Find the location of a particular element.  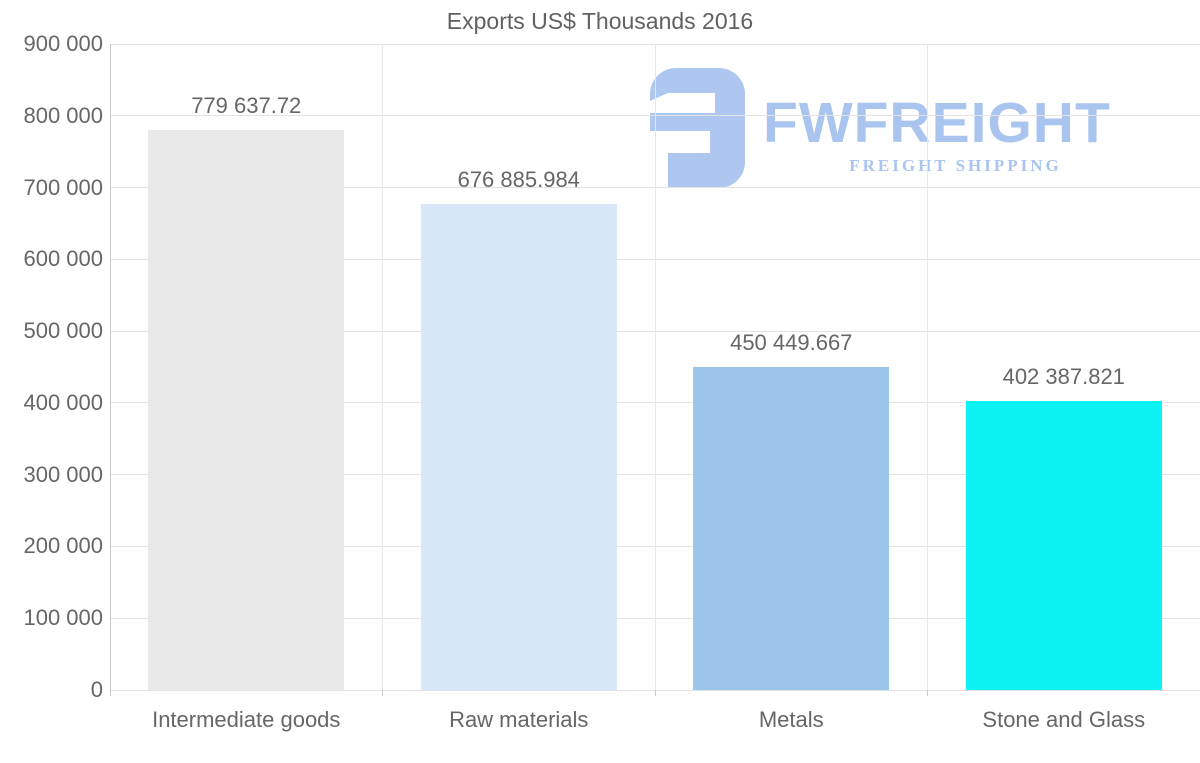

y-axis-tick-label: 0 is located at coordinates (96, 689).